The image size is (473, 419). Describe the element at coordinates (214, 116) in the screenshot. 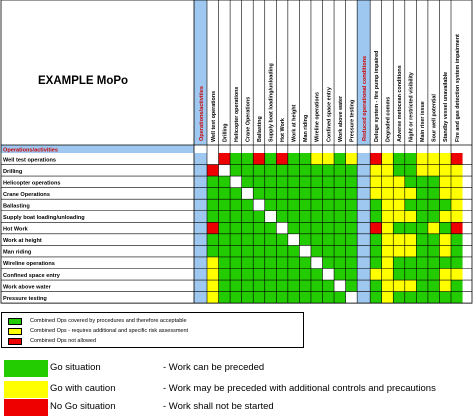

I see `col-header-well-test-operations: Well test operations` at that location.